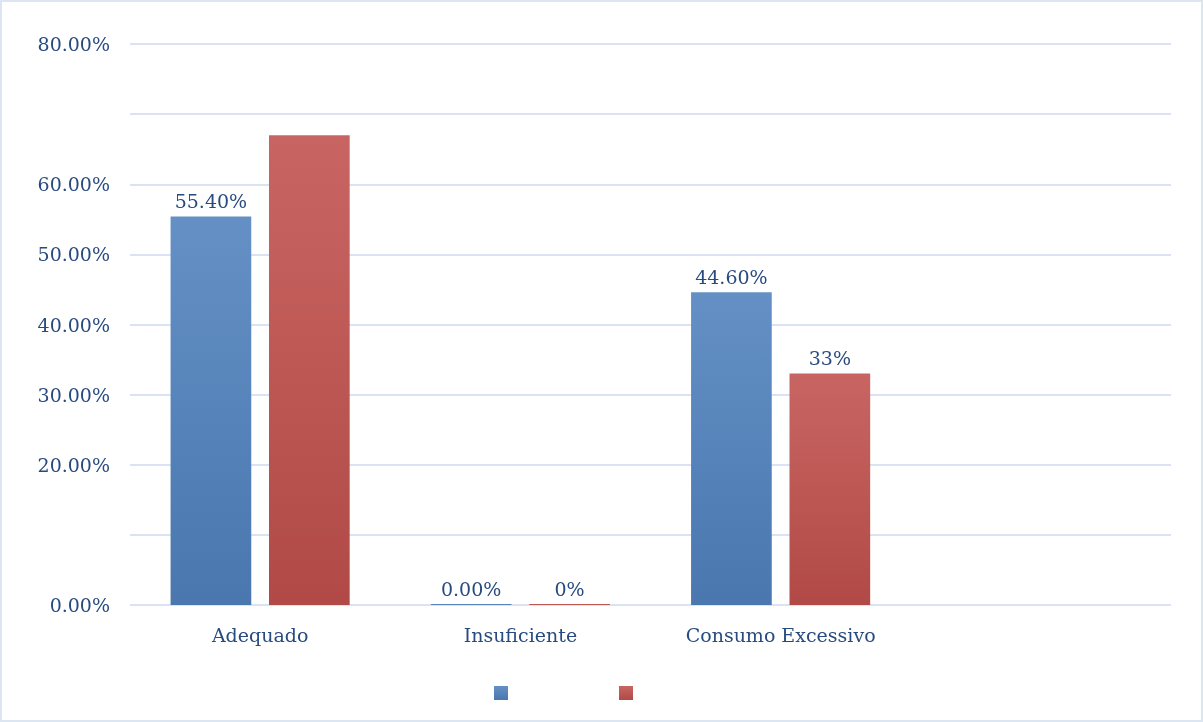 The image size is (1203, 722). I want to click on y-tick-label: 30.00%, so click(73, 394).